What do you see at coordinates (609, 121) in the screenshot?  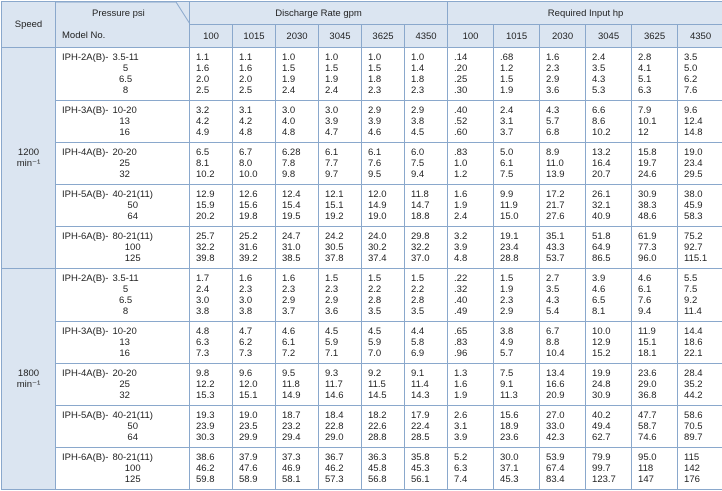 I see `input-cell: 6.6 8.6 10.2` at bounding box center [609, 121].